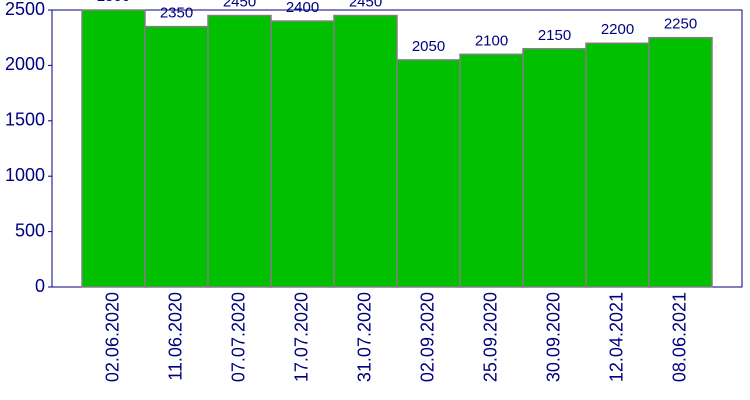  I want to click on y-tick-label: 500, so click(30, 230).